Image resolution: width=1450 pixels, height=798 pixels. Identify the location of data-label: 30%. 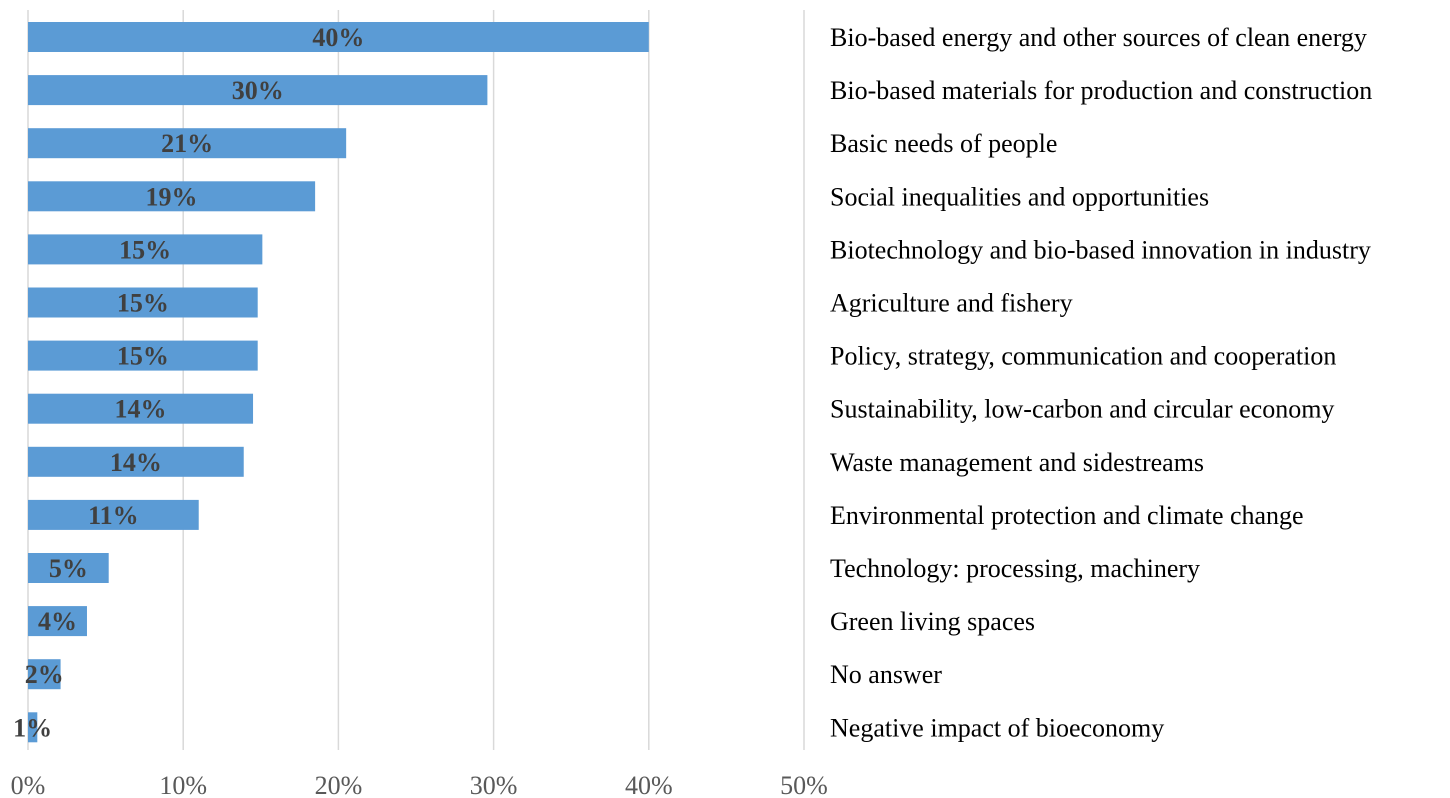
(258, 90).